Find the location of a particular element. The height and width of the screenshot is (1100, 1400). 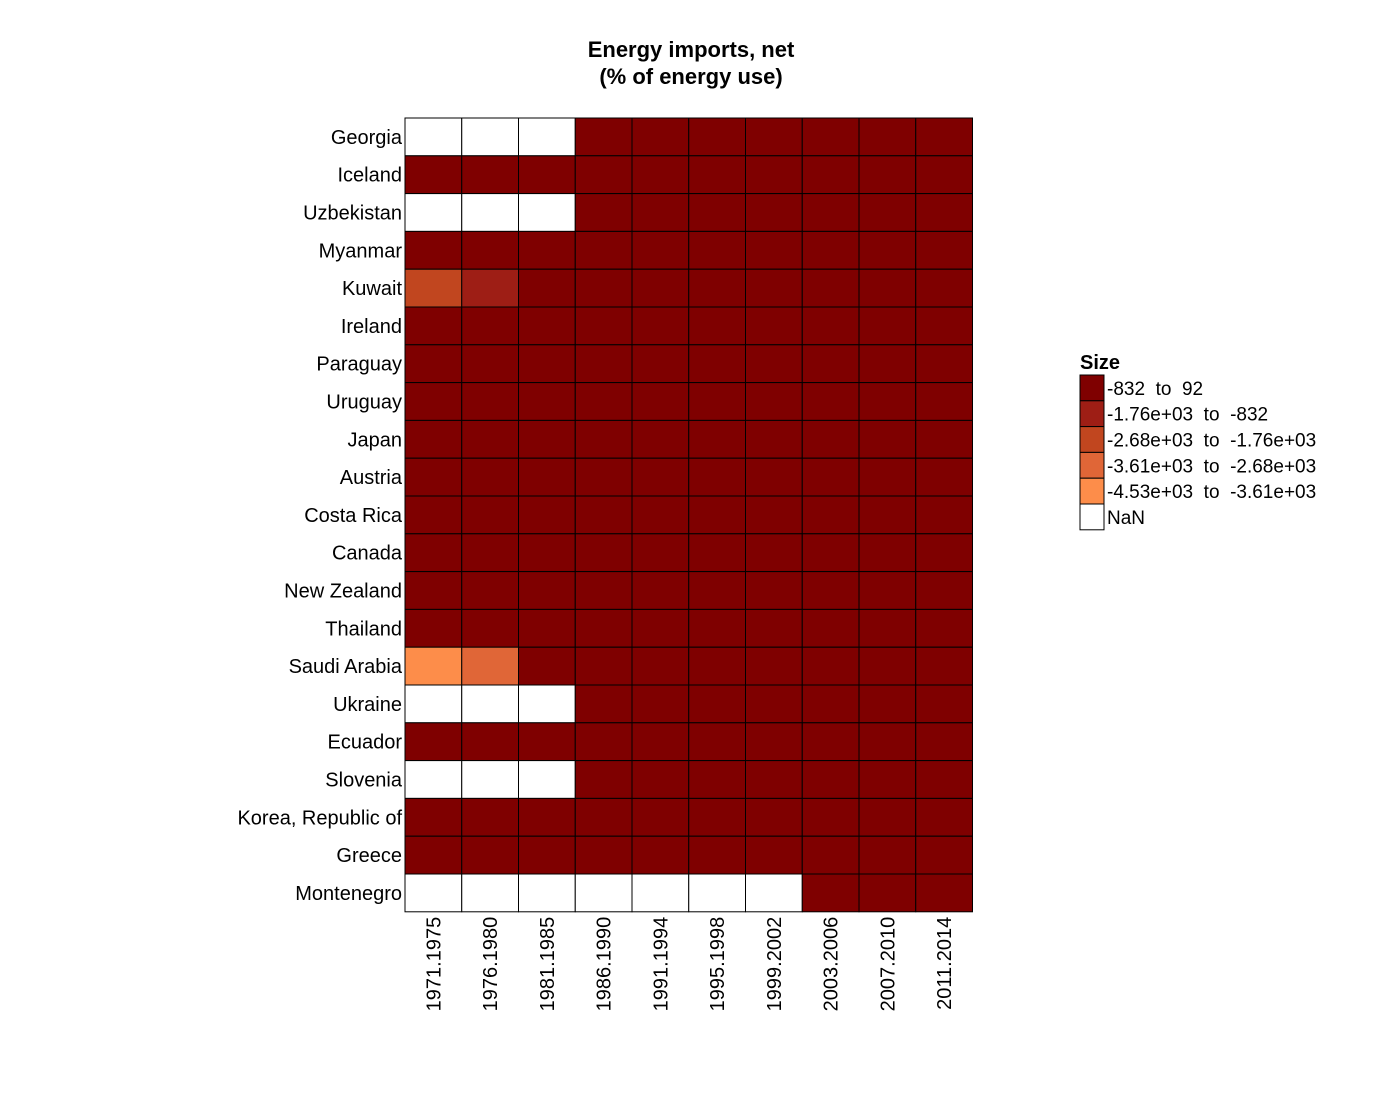

column-label: 1991.1994 is located at coordinates (661, 964).